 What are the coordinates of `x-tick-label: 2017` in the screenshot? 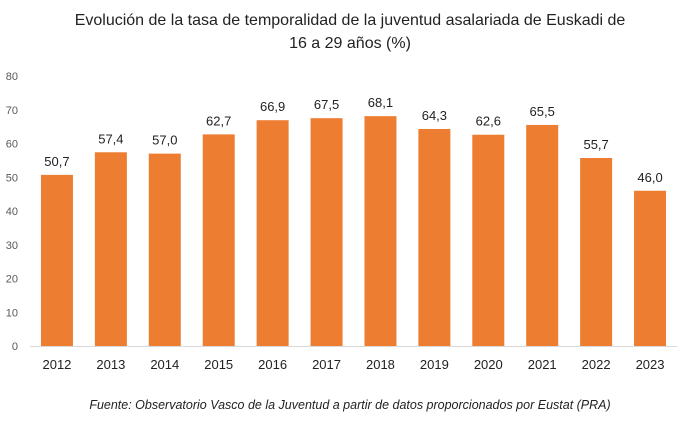 It's located at (326, 364).